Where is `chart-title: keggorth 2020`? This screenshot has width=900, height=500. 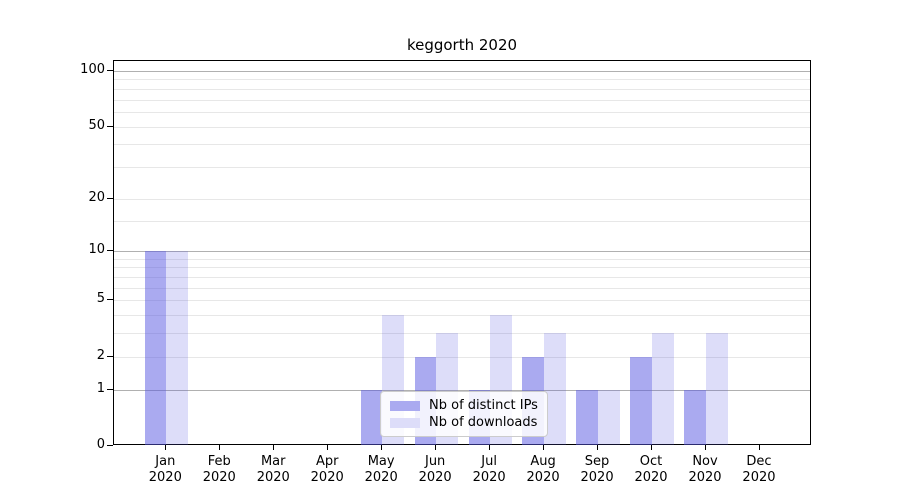
chart-title: keggorth 2020 is located at coordinates (462, 45).